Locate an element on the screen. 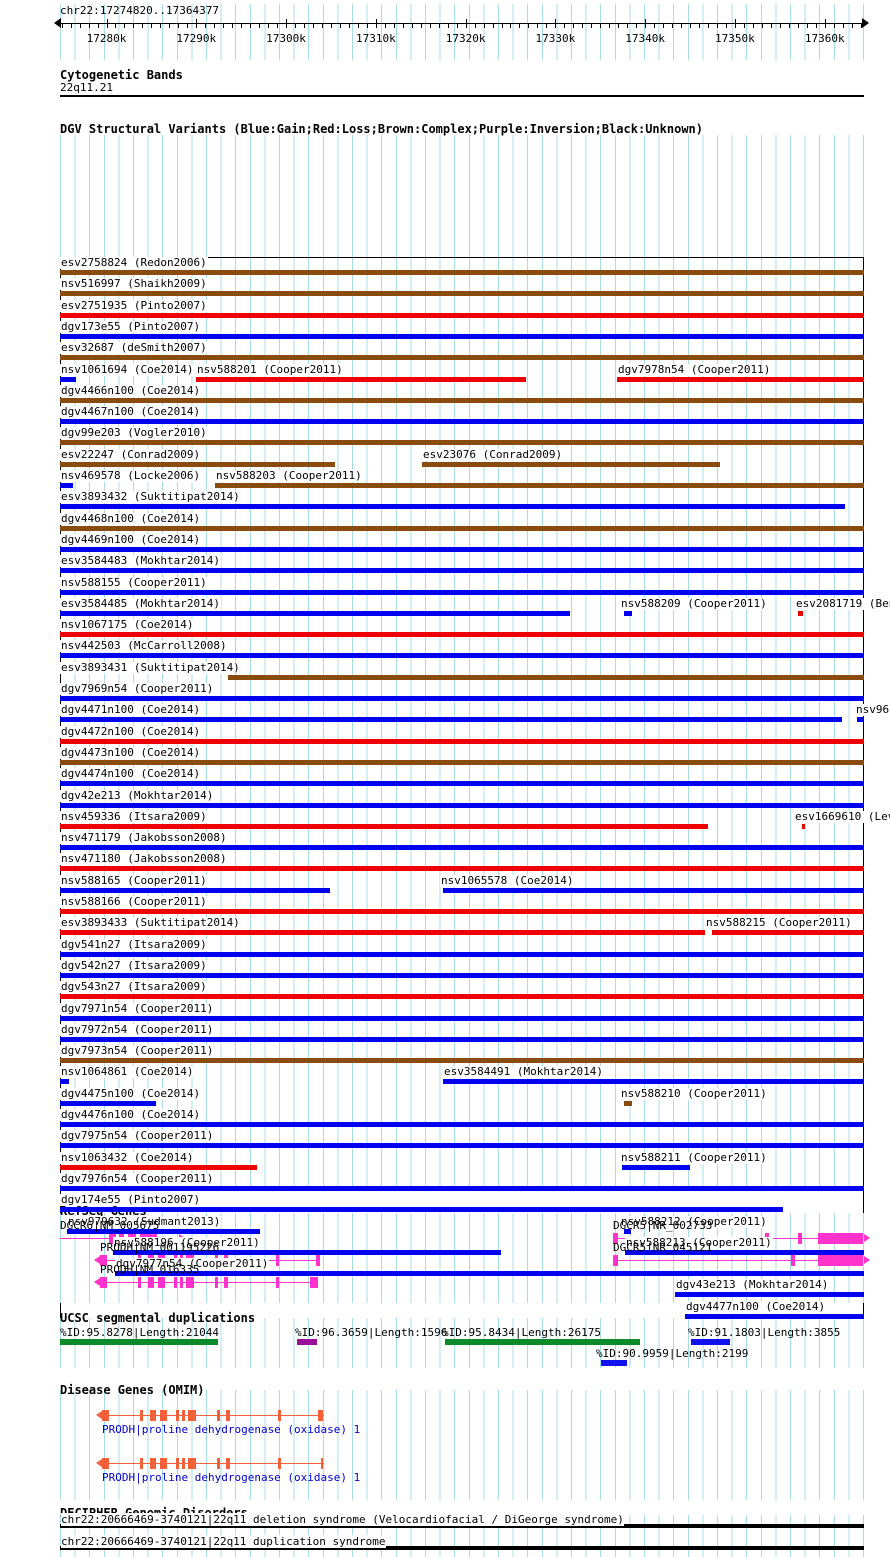 The image size is (890, 1557). dgv-feature-label: dgv99e203 (Vogler2010) is located at coordinates (134, 433).